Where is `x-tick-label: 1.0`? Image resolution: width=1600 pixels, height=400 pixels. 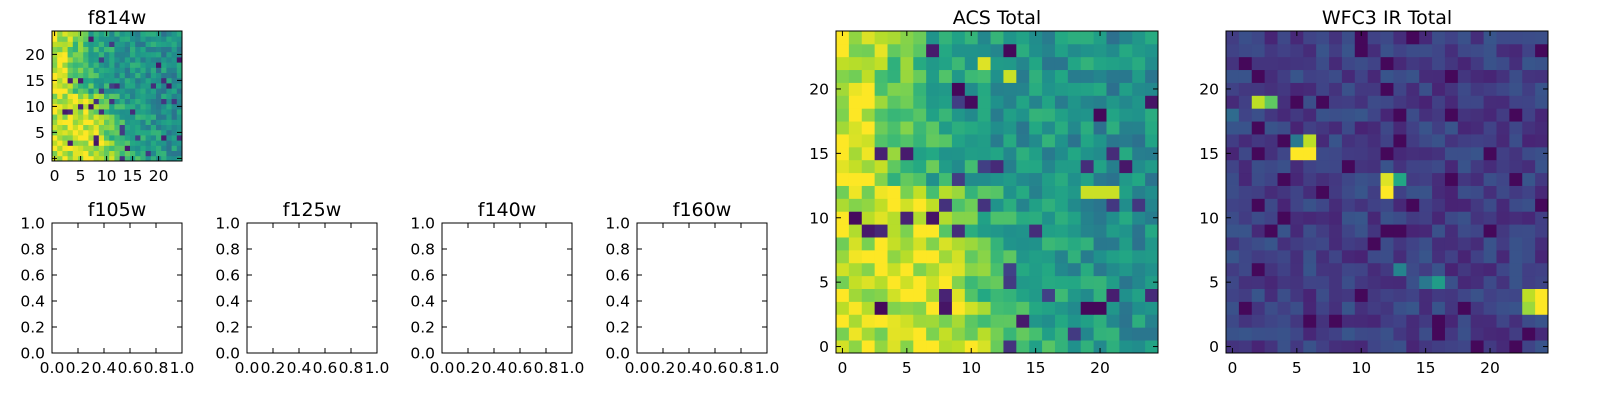
x-tick-label: 1.0 is located at coordinates (767, 368).